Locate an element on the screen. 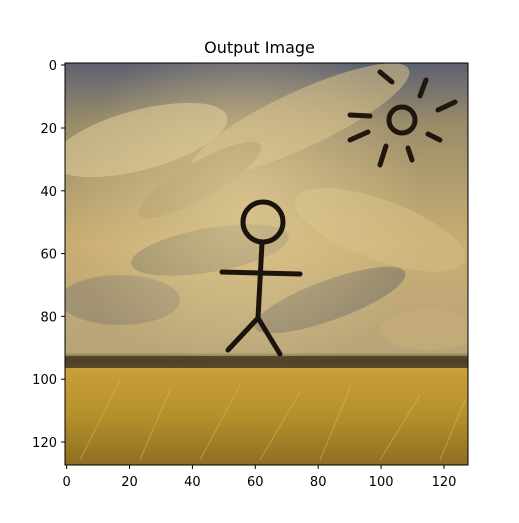 The image size is (519, 523). field-grass is located at coordinates (272, 420).